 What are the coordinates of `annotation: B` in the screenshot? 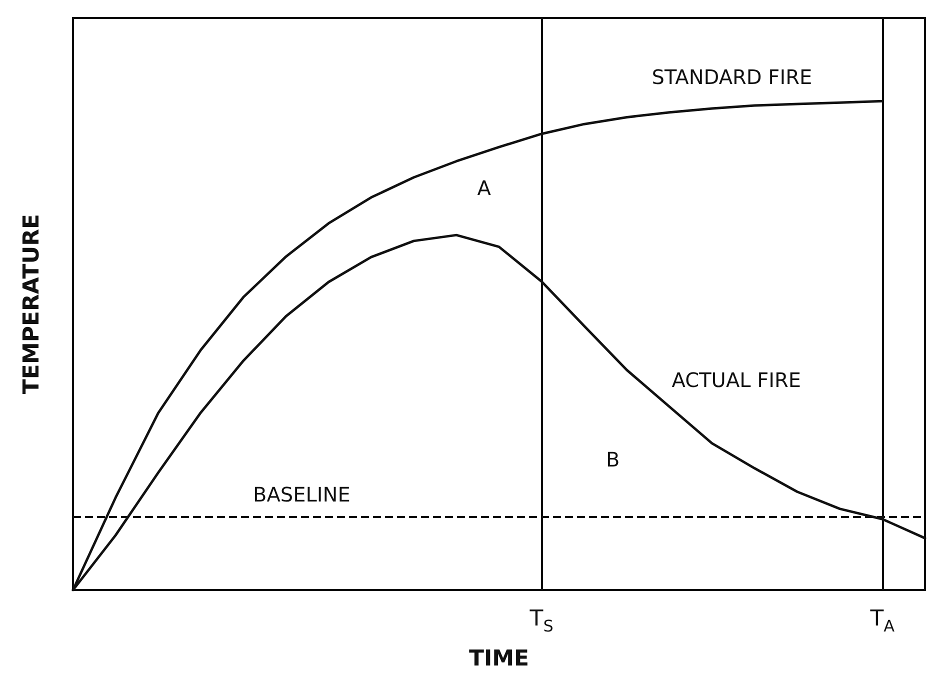 It's located at (613, 459).